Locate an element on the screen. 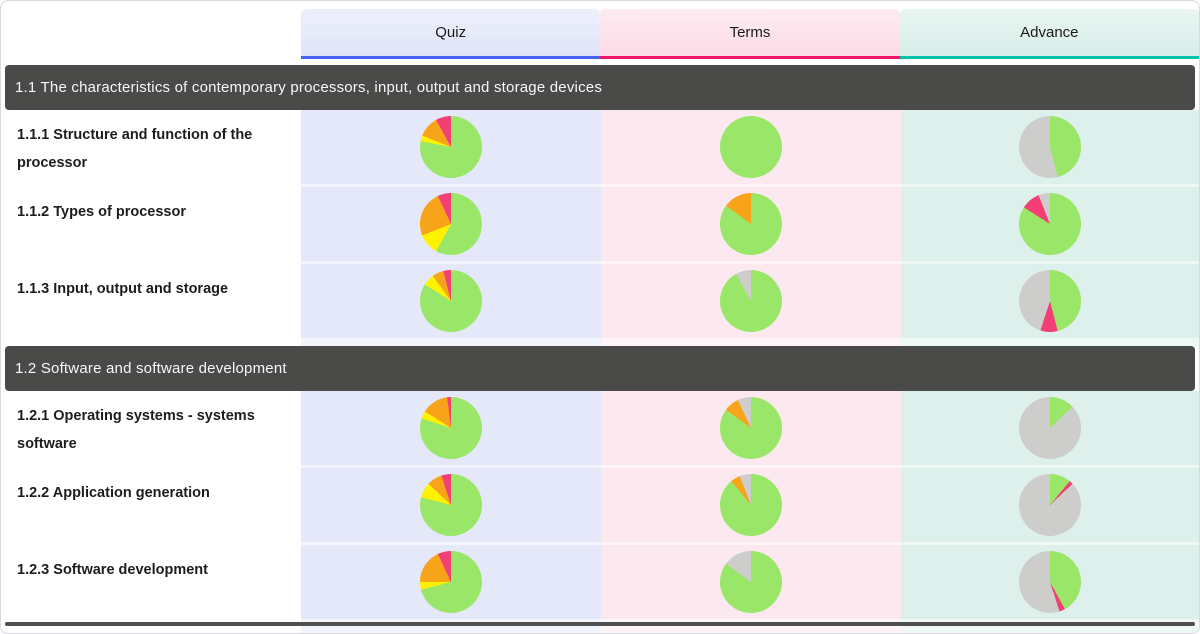  table-row: 1.1.3 Input, output and storage is located at coordinates (600, 302).